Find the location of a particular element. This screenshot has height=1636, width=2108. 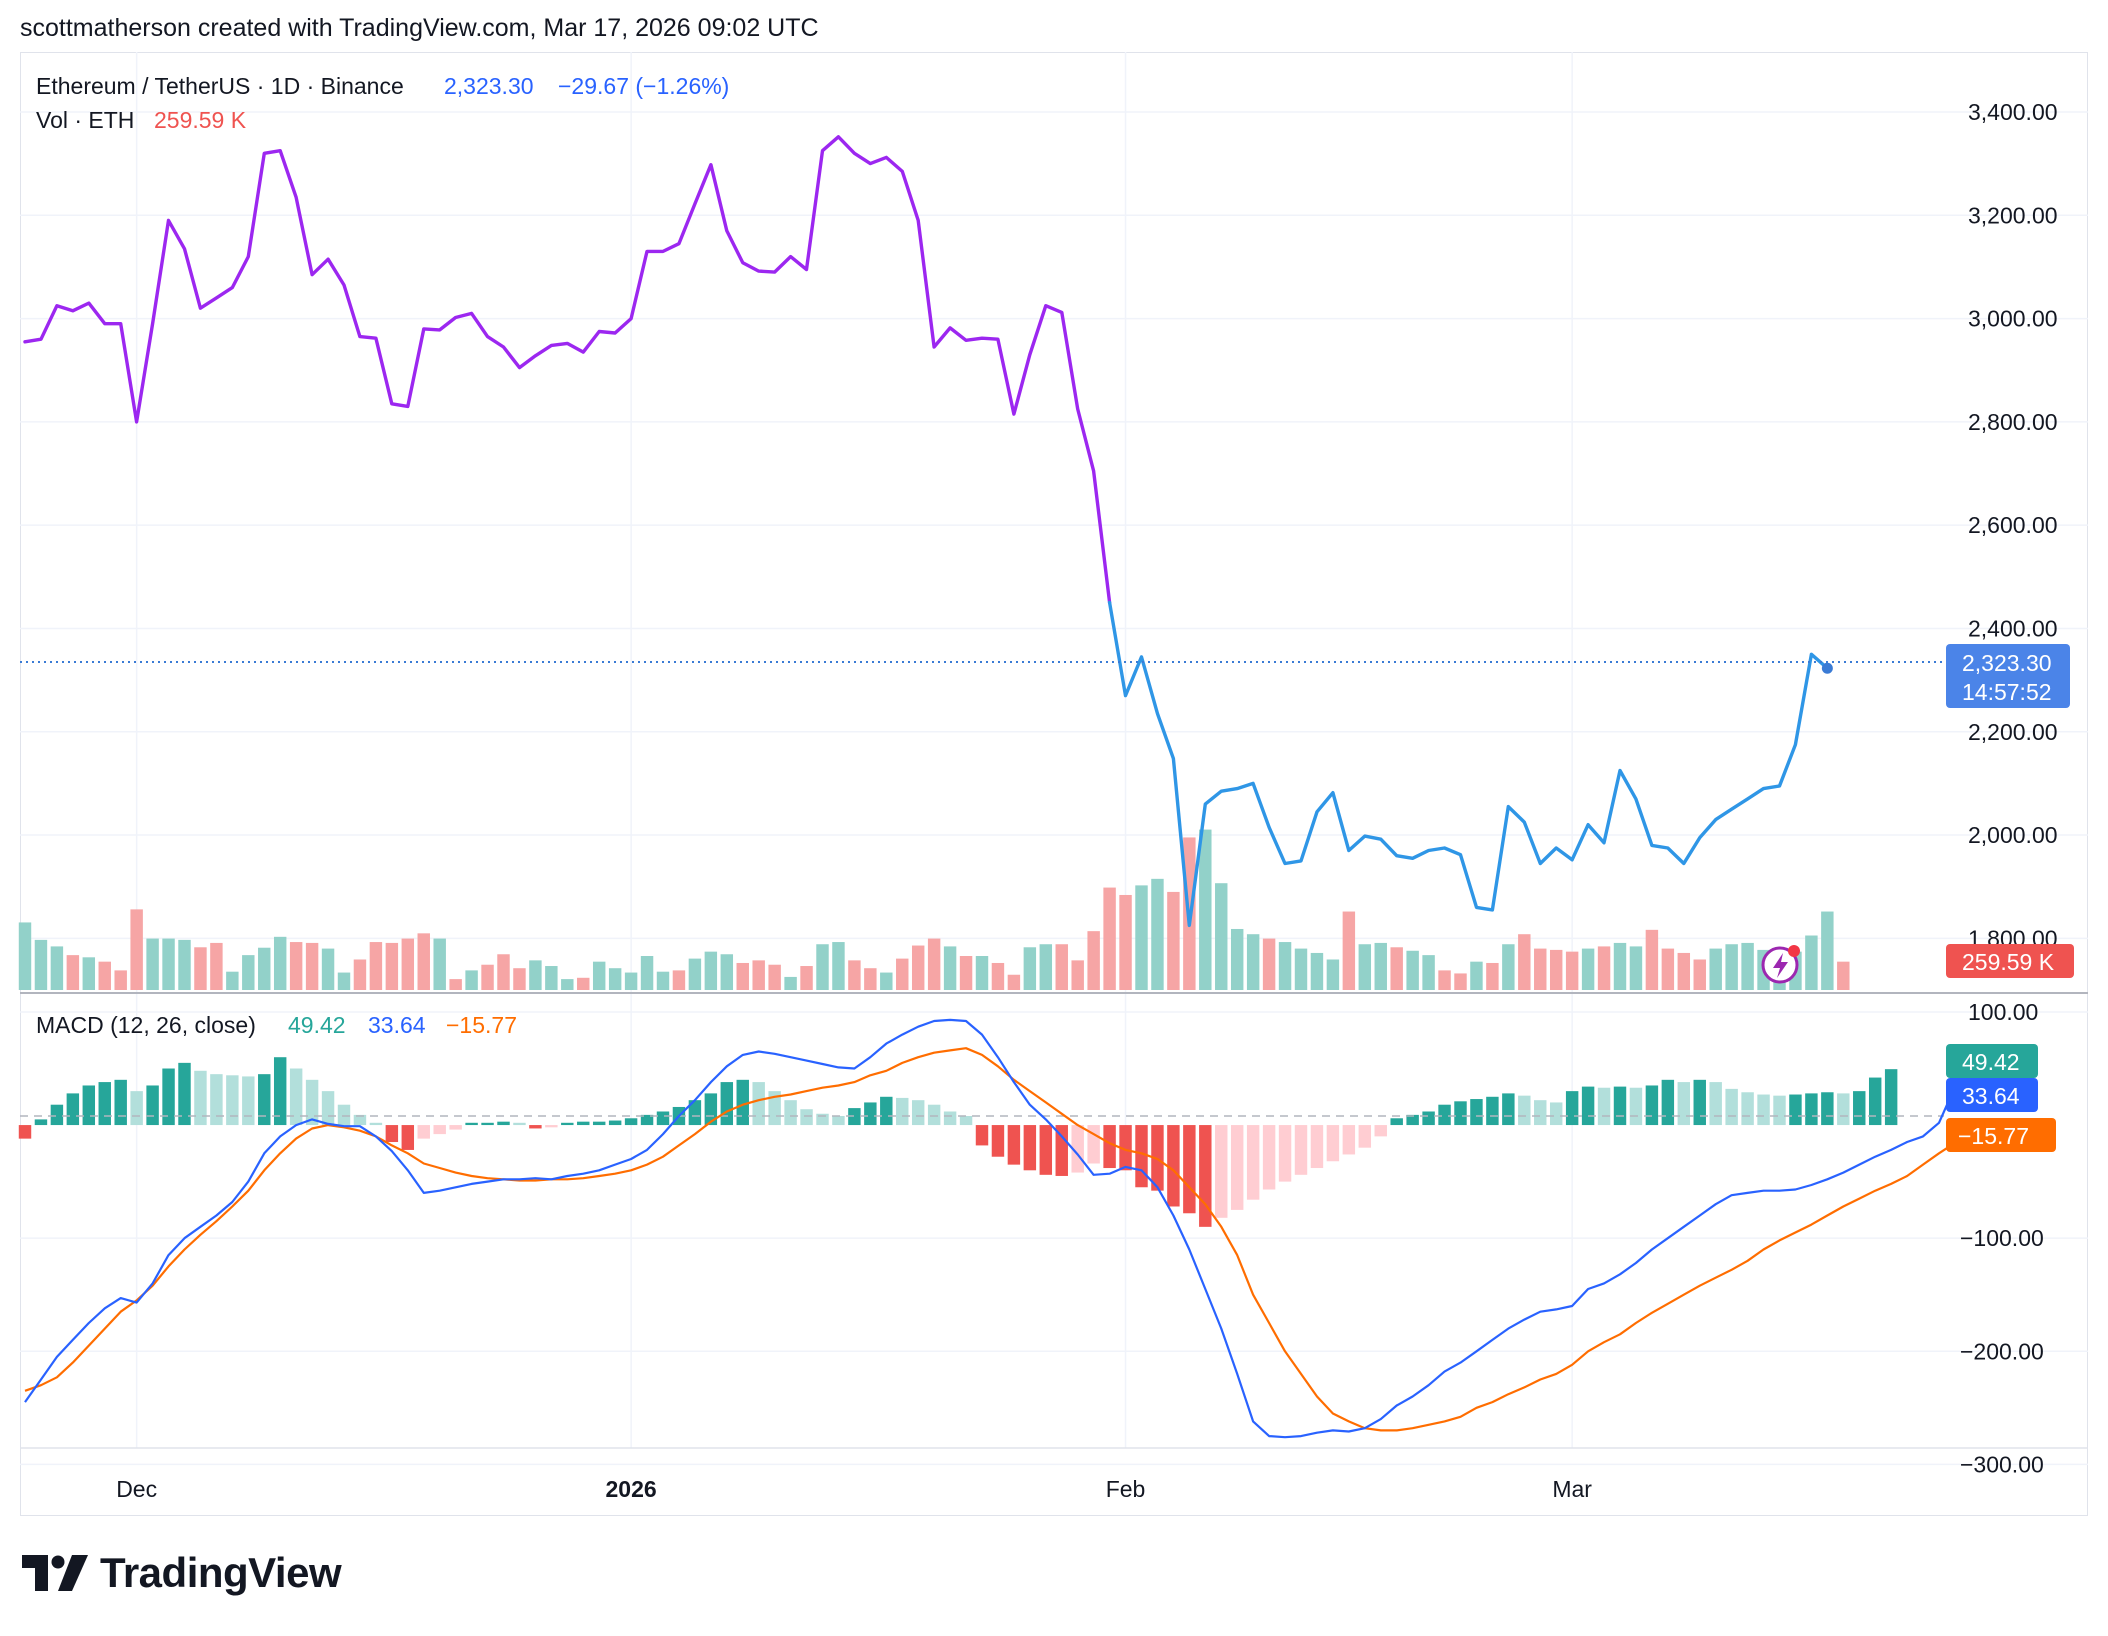

price-axis-label: 2,800.00 is located at coordinates (2013, 422).